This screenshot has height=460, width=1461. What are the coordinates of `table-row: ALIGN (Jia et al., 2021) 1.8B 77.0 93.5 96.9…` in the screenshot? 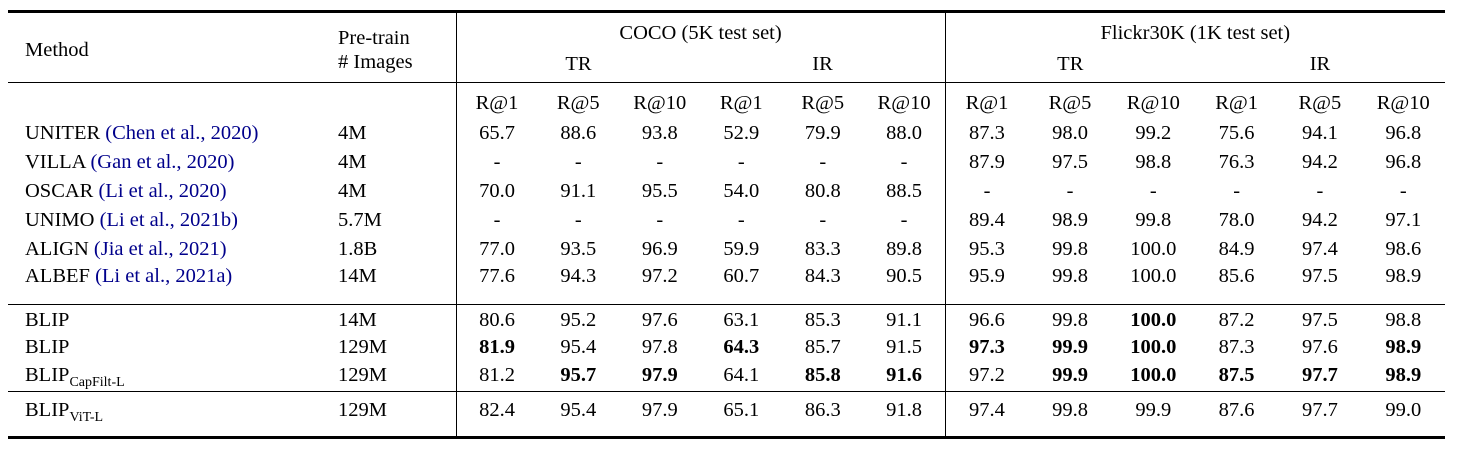 It's located at (726, 250).